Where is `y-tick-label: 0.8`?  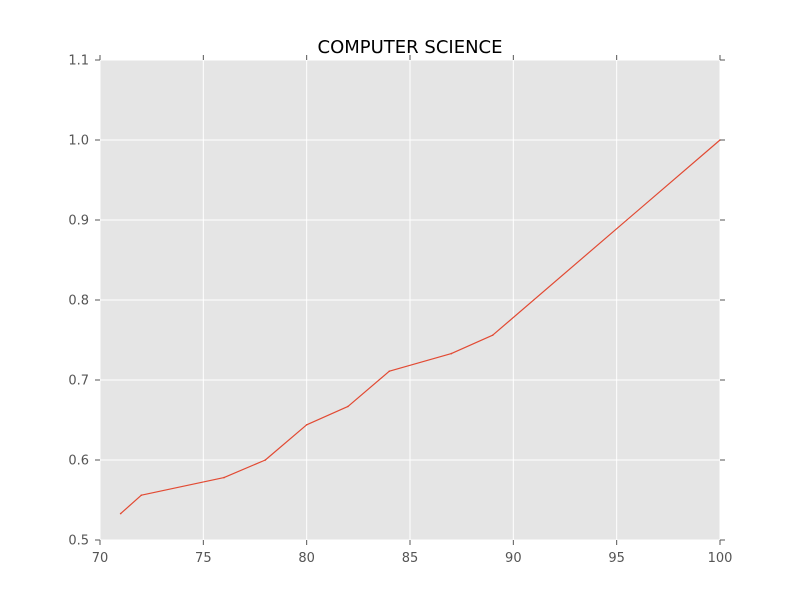 y-tick-label: 0.8 is located at coordinates (78, 301).